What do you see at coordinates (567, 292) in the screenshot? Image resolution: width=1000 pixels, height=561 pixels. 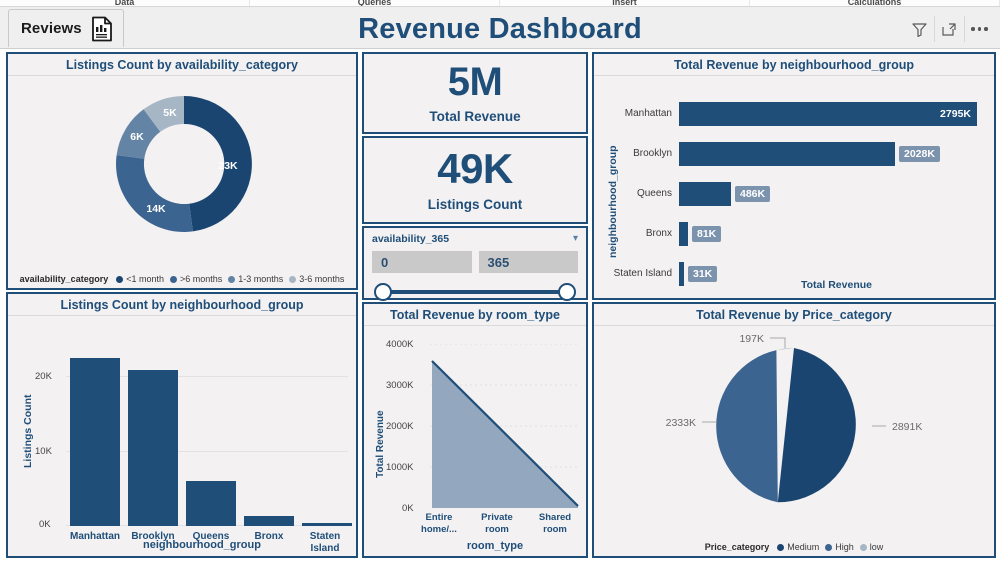 I see `slider-handle-max` at bounding box center [567, 292].